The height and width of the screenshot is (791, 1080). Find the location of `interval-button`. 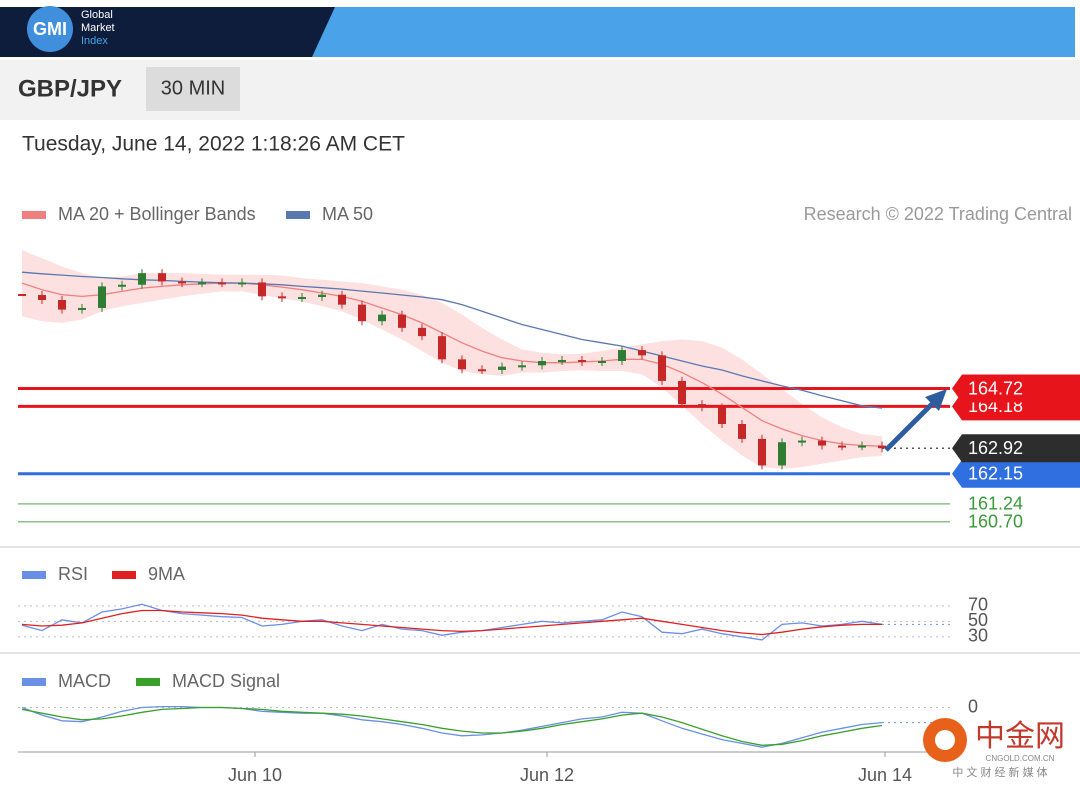

interval-button is located at coordinates (193, 89).